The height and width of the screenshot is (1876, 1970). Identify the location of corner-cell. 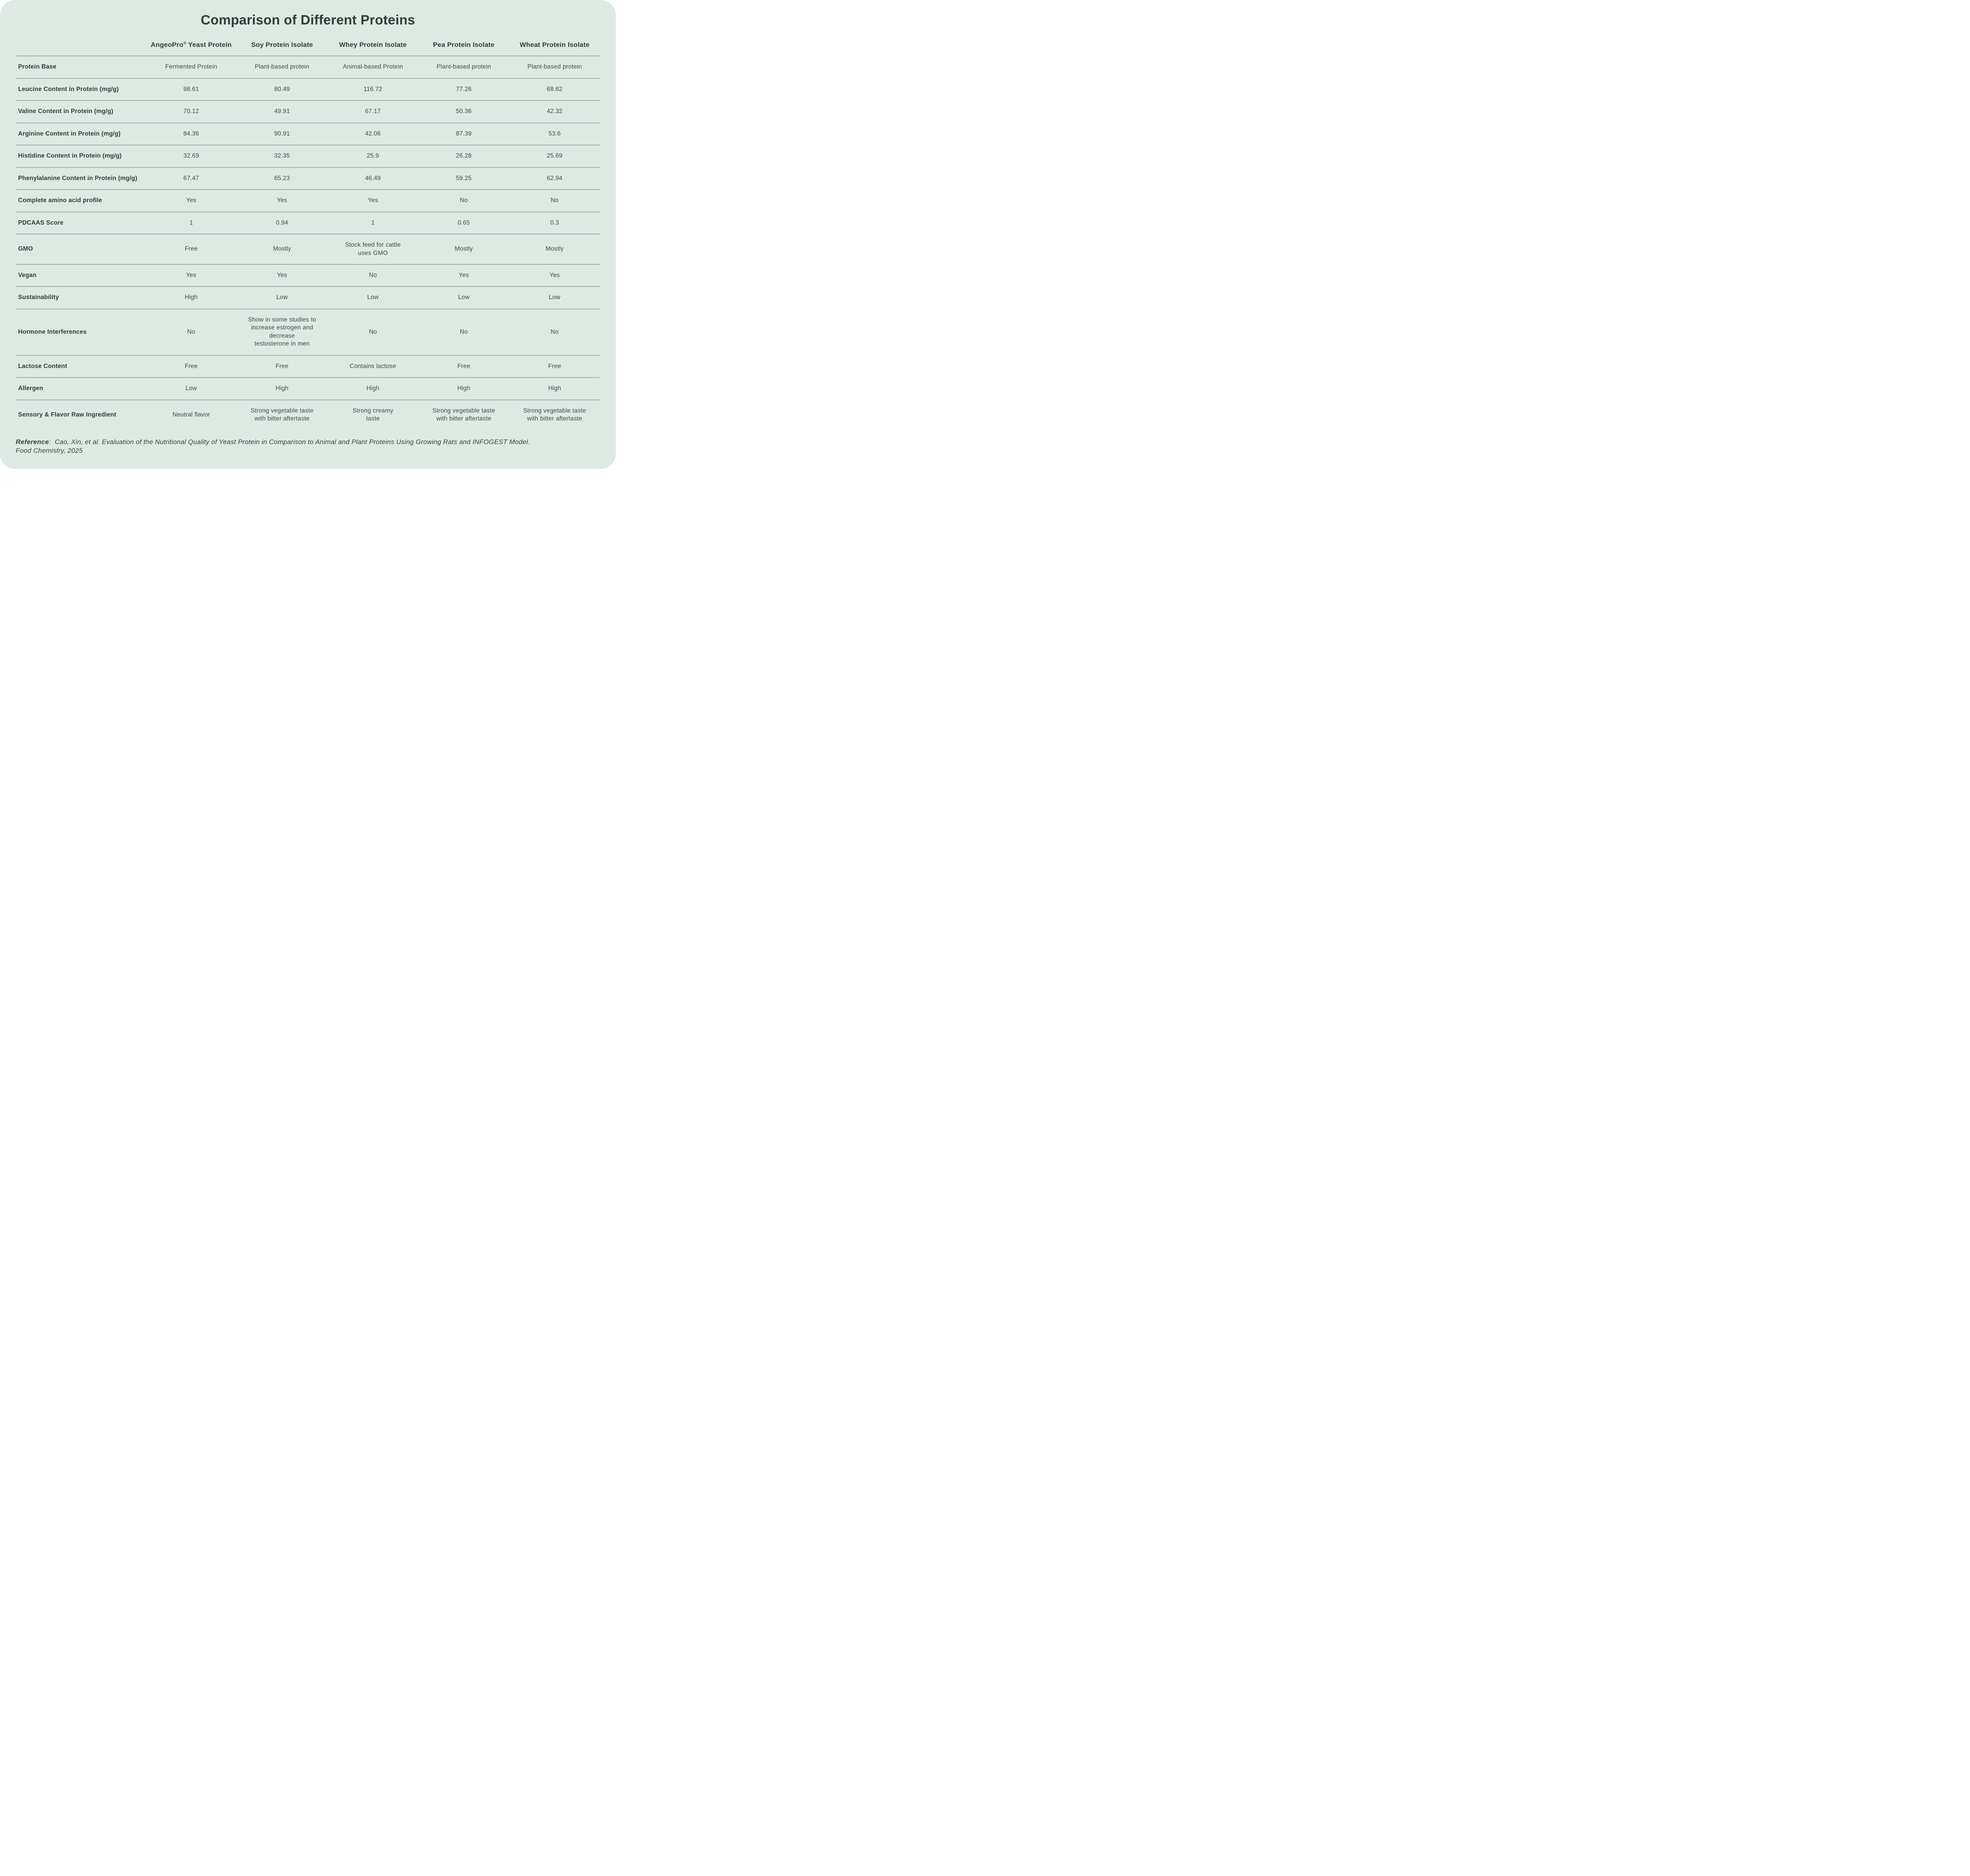
(81, 47).